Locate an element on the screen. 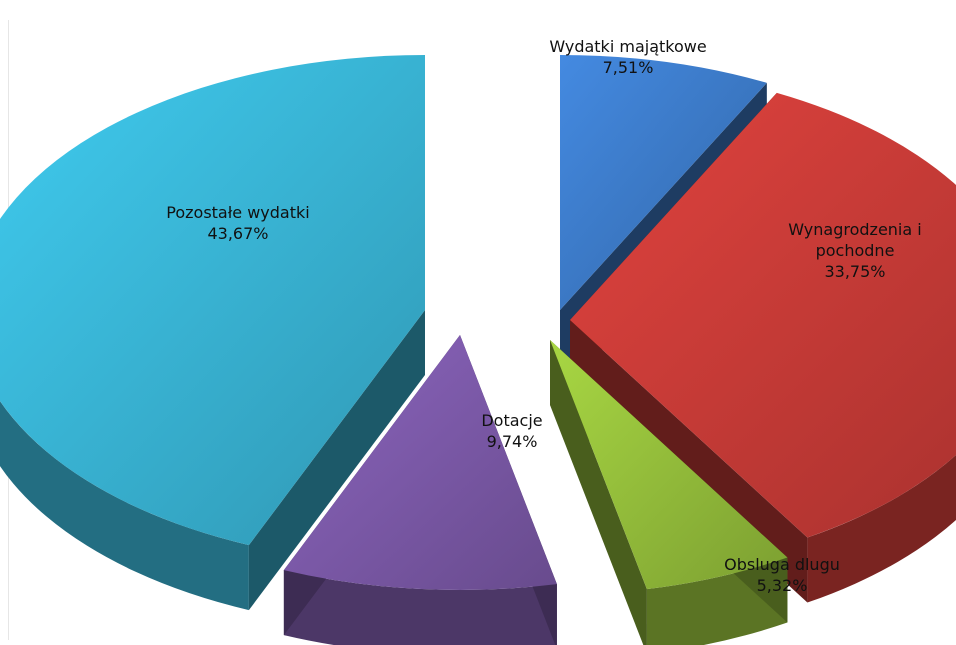 This screenshot has height=645, width=956. pie-label: Obsluga dlugu 5,32% is located at coordinates (782, 575).